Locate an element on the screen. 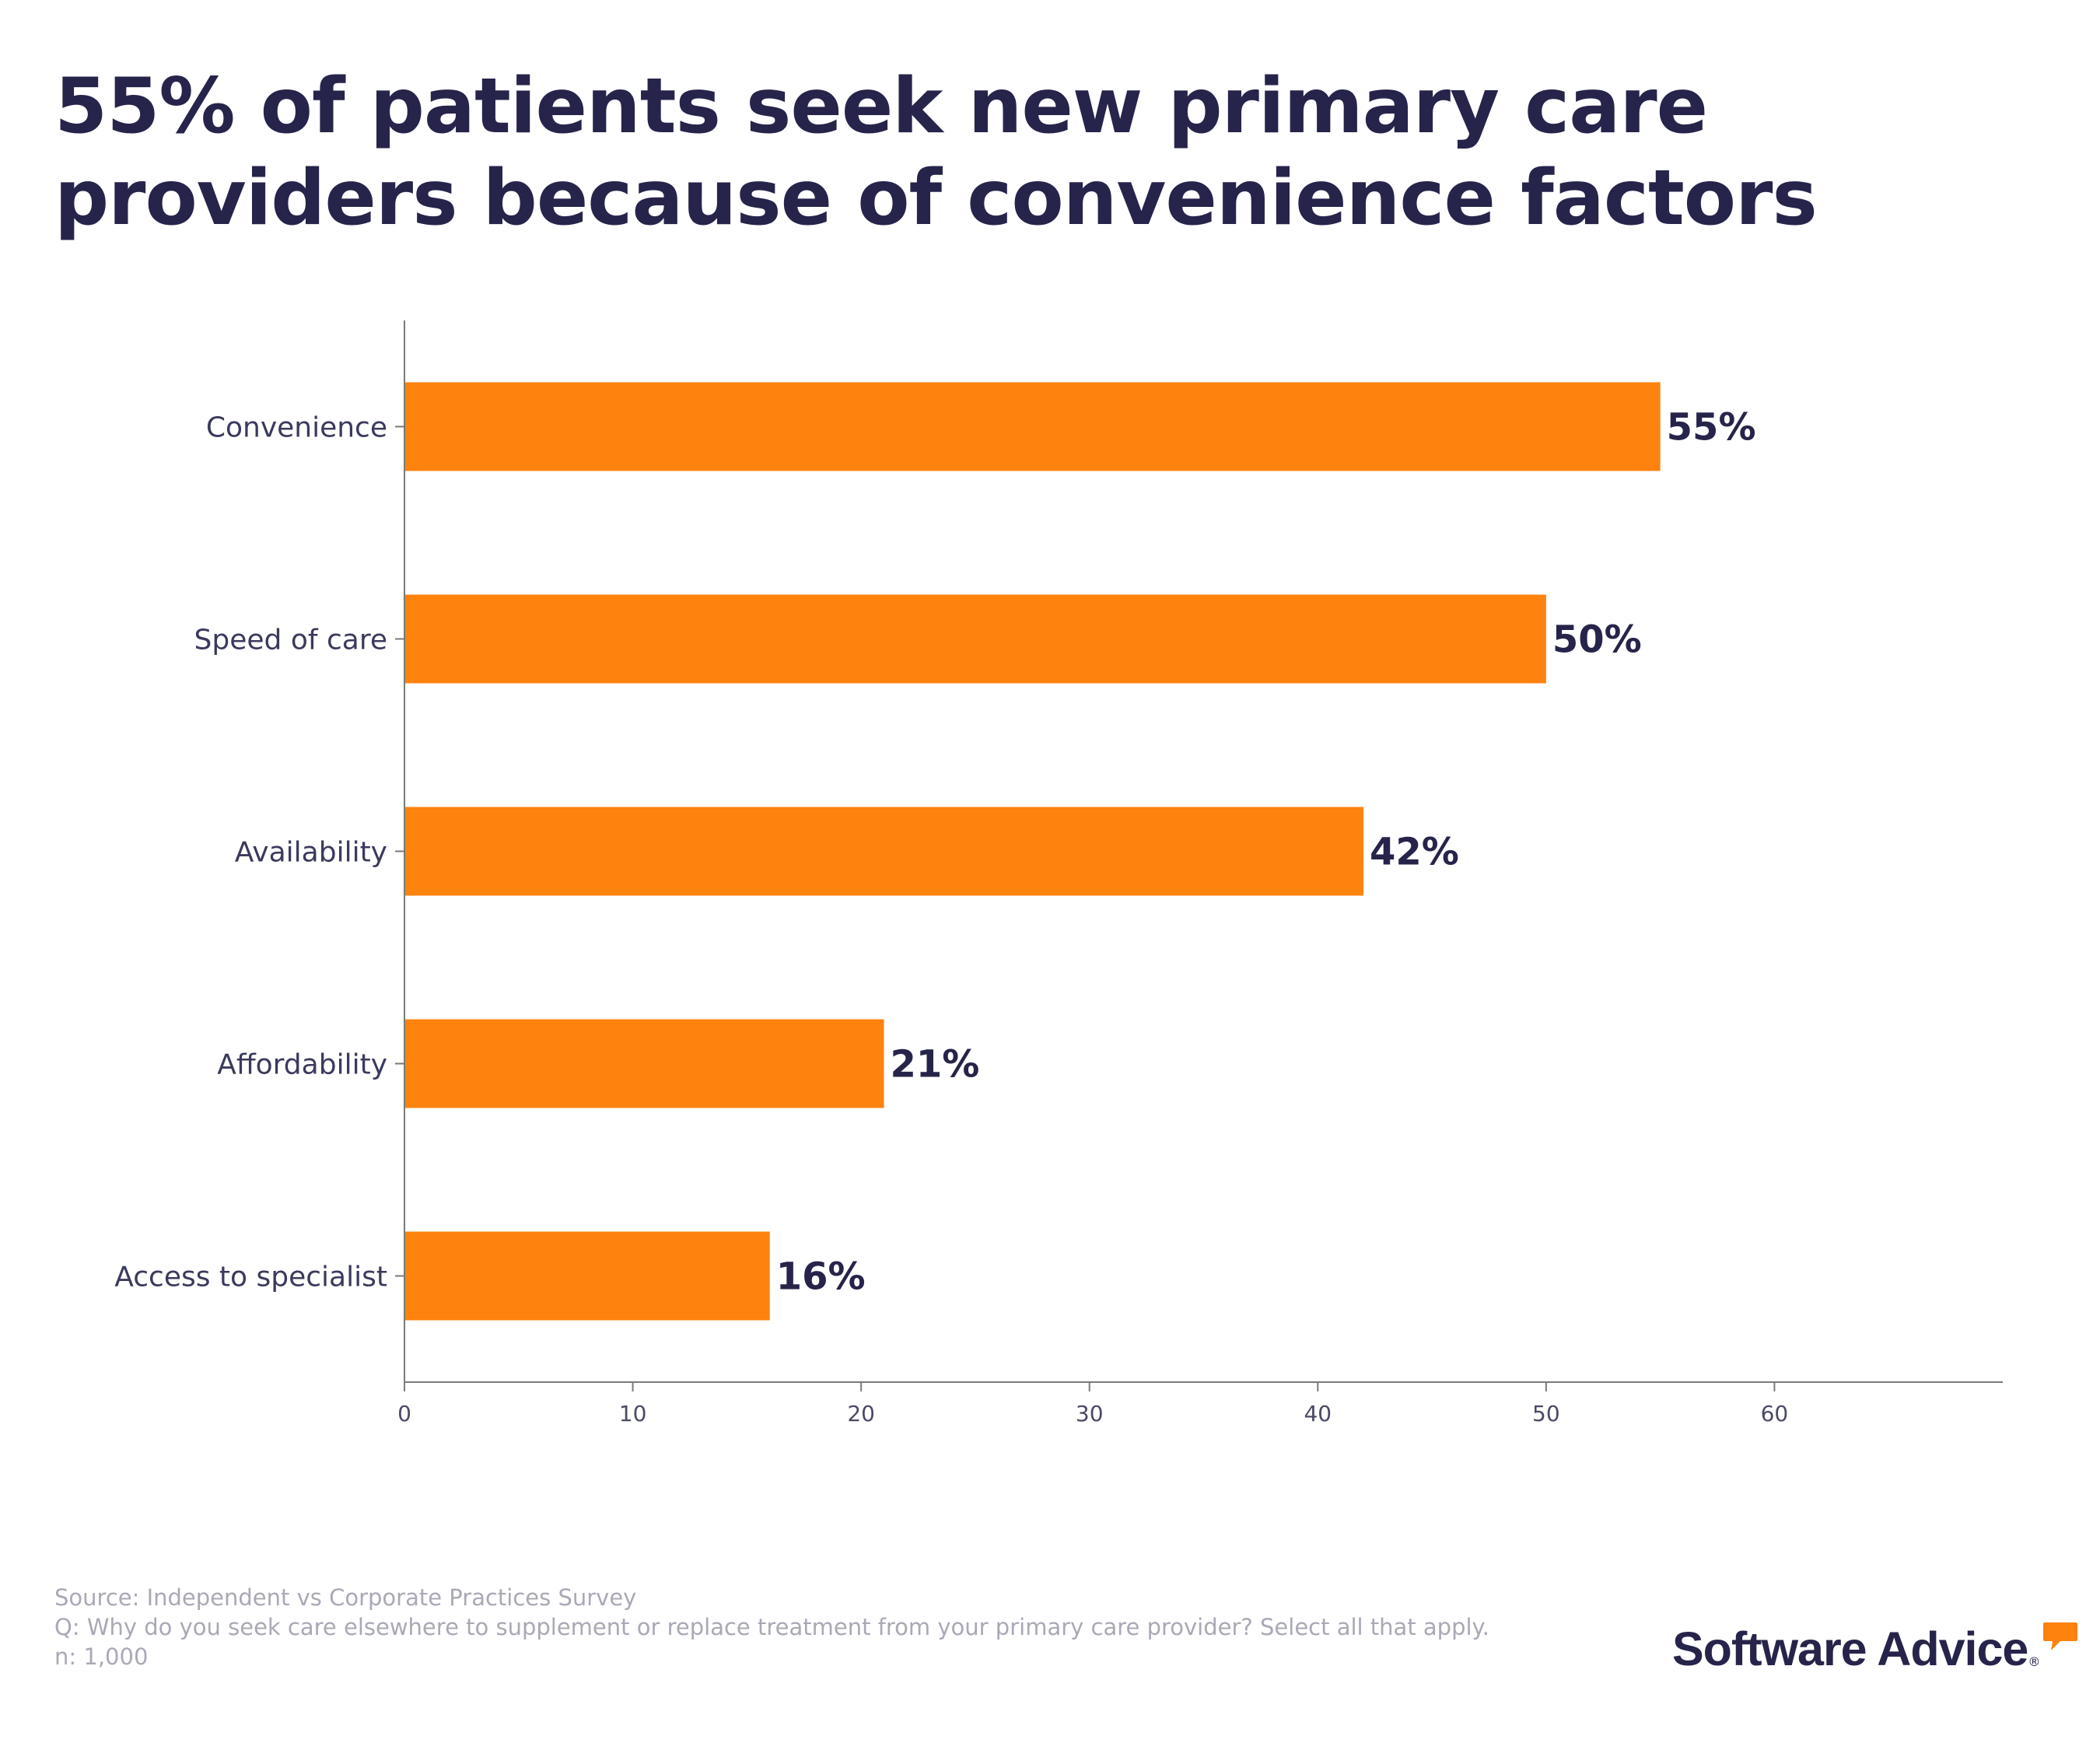  x-tick-label: 10 is located at coordinates (633, 1413).